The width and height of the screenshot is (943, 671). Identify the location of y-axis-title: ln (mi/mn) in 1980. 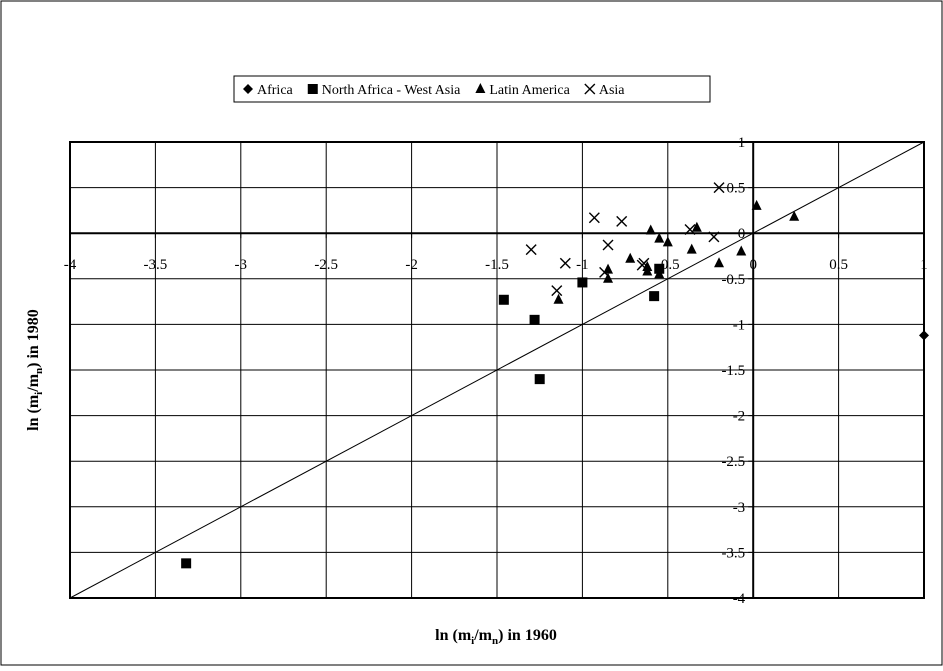
(35, 370).